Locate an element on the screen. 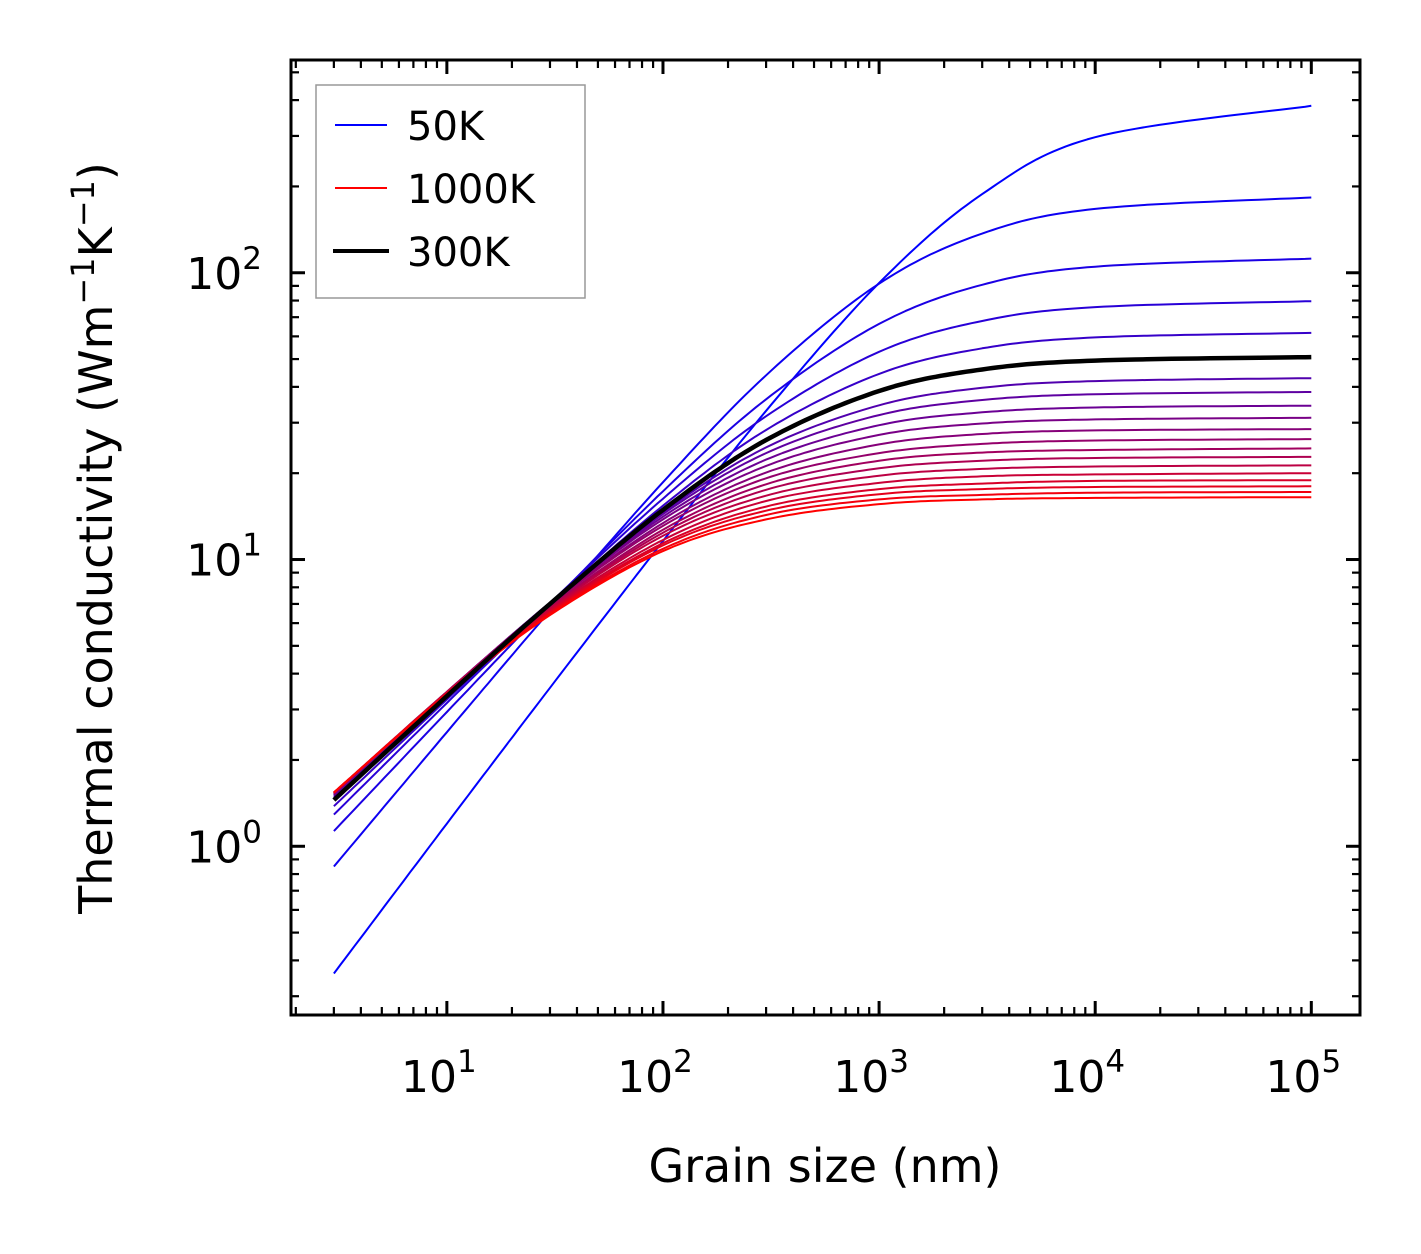 The height and width of the screenshot is (1254, 1421). x-tick-labels: 10¹ 10² 10³ 10⁴ 10⁵ is located at coordinates (871, 1073).